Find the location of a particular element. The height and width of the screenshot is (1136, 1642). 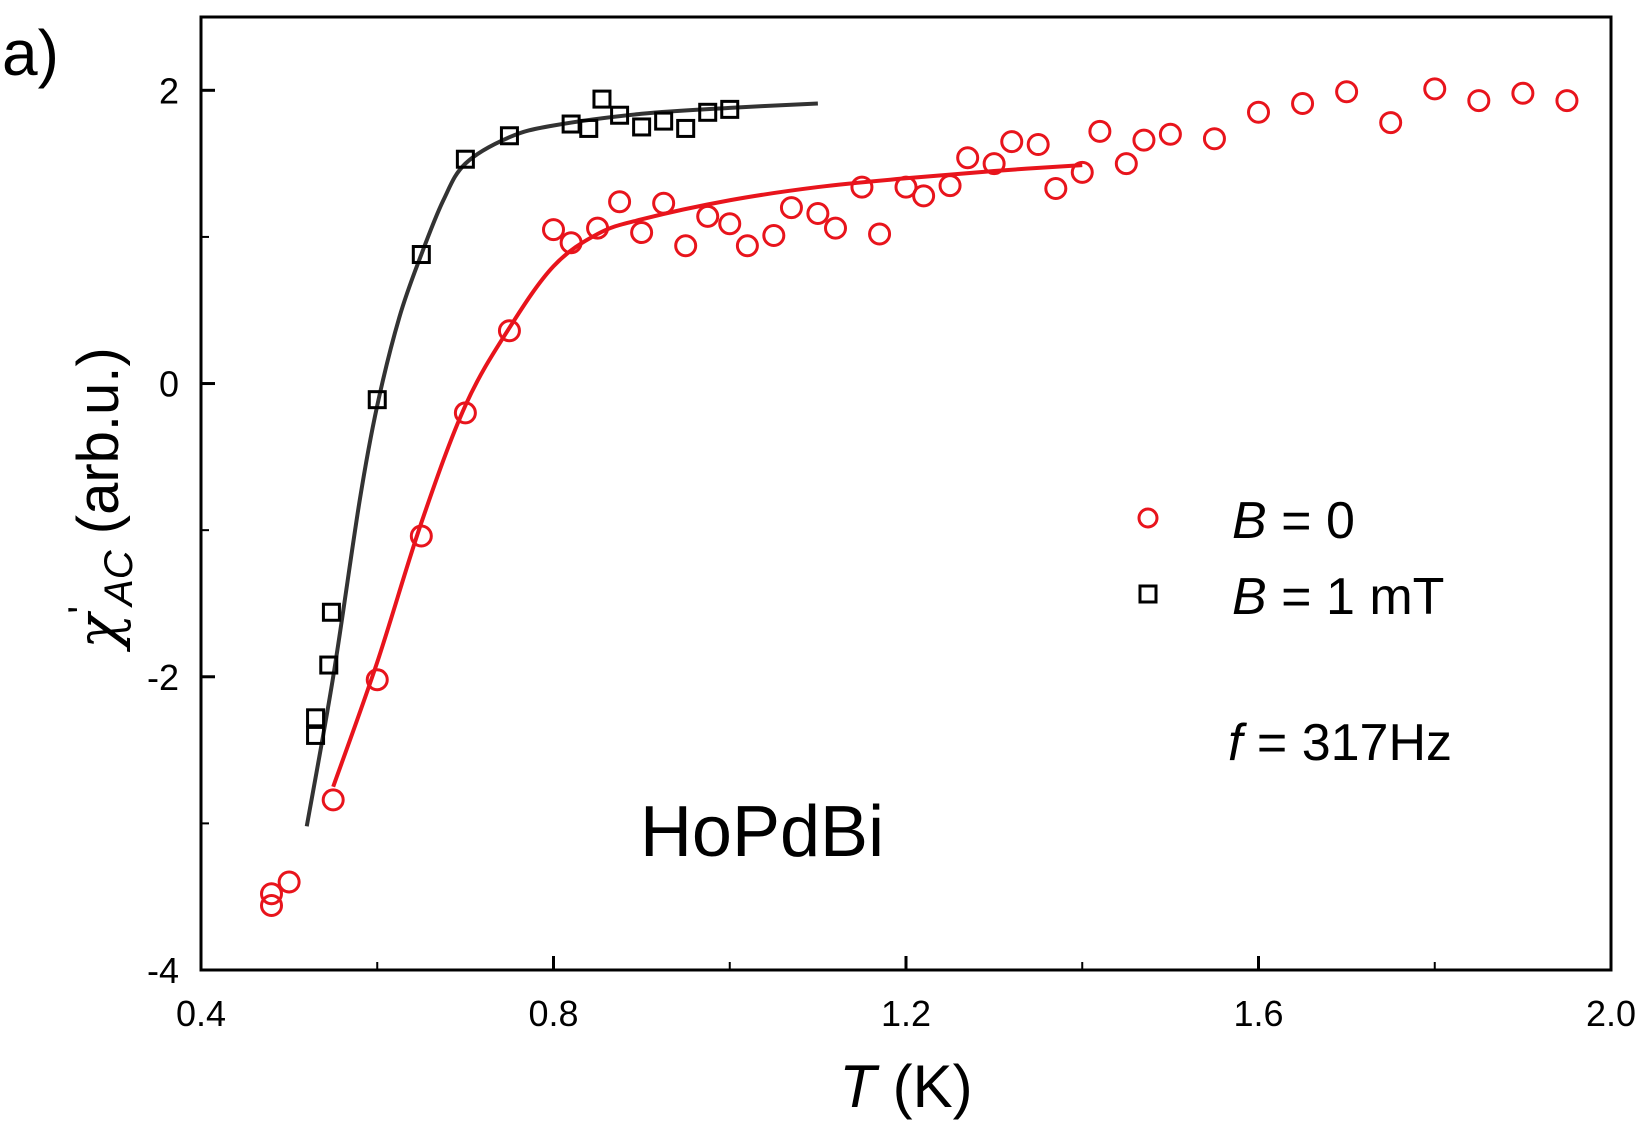

y-axis: -4 -2 0 2 is located at coordinates (181, 530).